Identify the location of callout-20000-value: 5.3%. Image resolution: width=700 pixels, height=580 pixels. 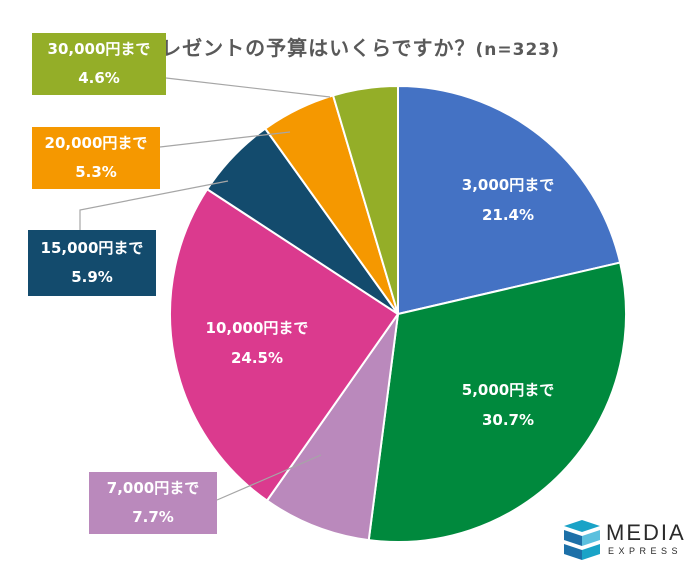
(96, 172).